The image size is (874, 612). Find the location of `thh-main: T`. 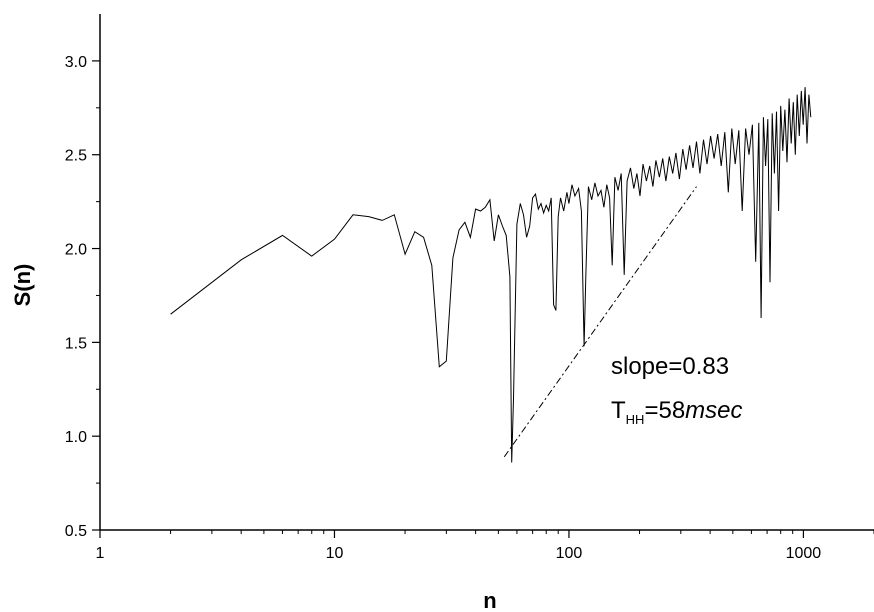

thh-main: T is located at coordinates (618, 410).